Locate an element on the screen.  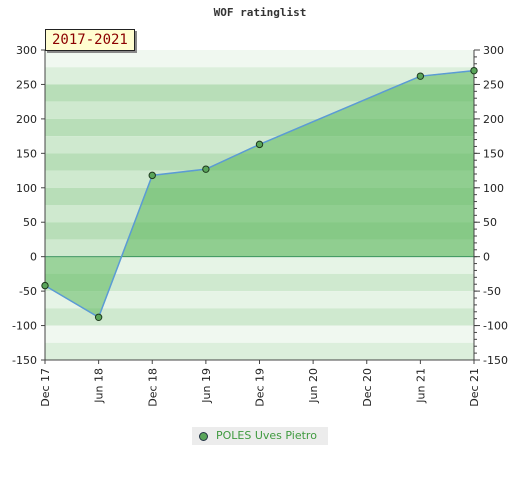
y-tick-label-left: 0 is located at coordinates (33, 257).